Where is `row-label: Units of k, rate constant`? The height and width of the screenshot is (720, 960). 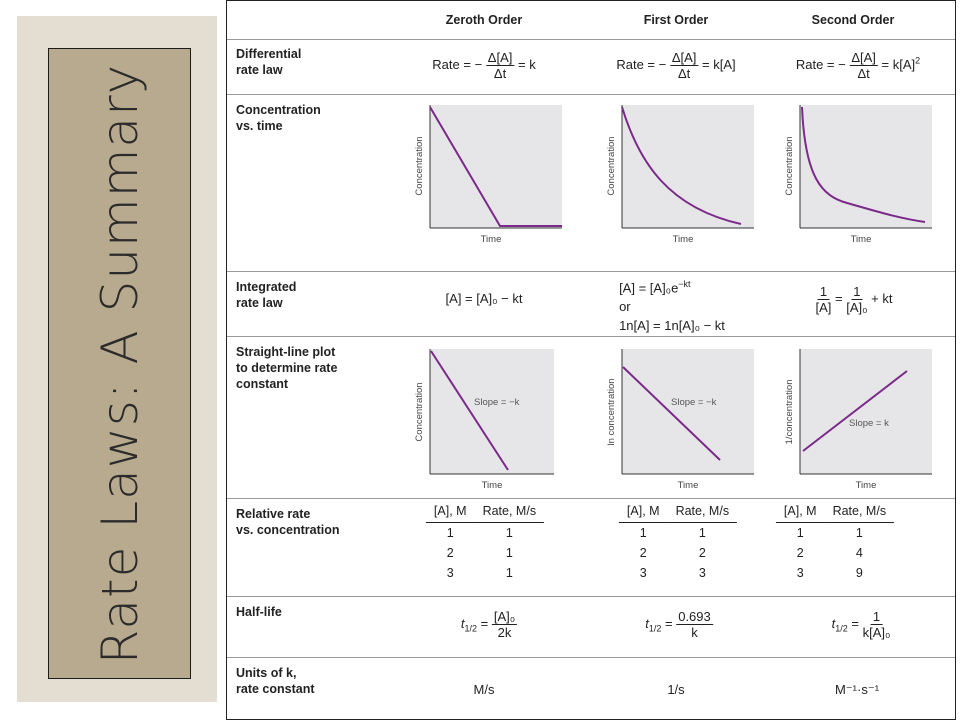
row-label: Units of k, rate constant is located at coordinates (275, 681).